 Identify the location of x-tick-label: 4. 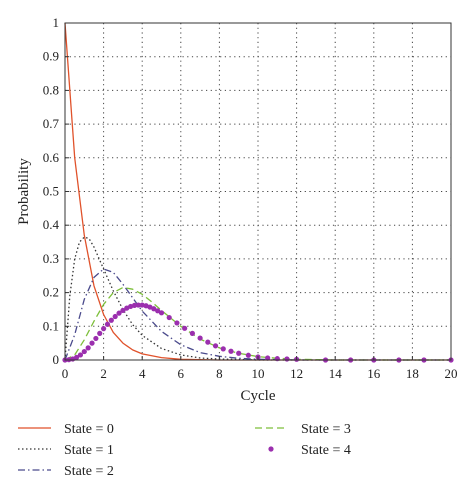
(142, 373).